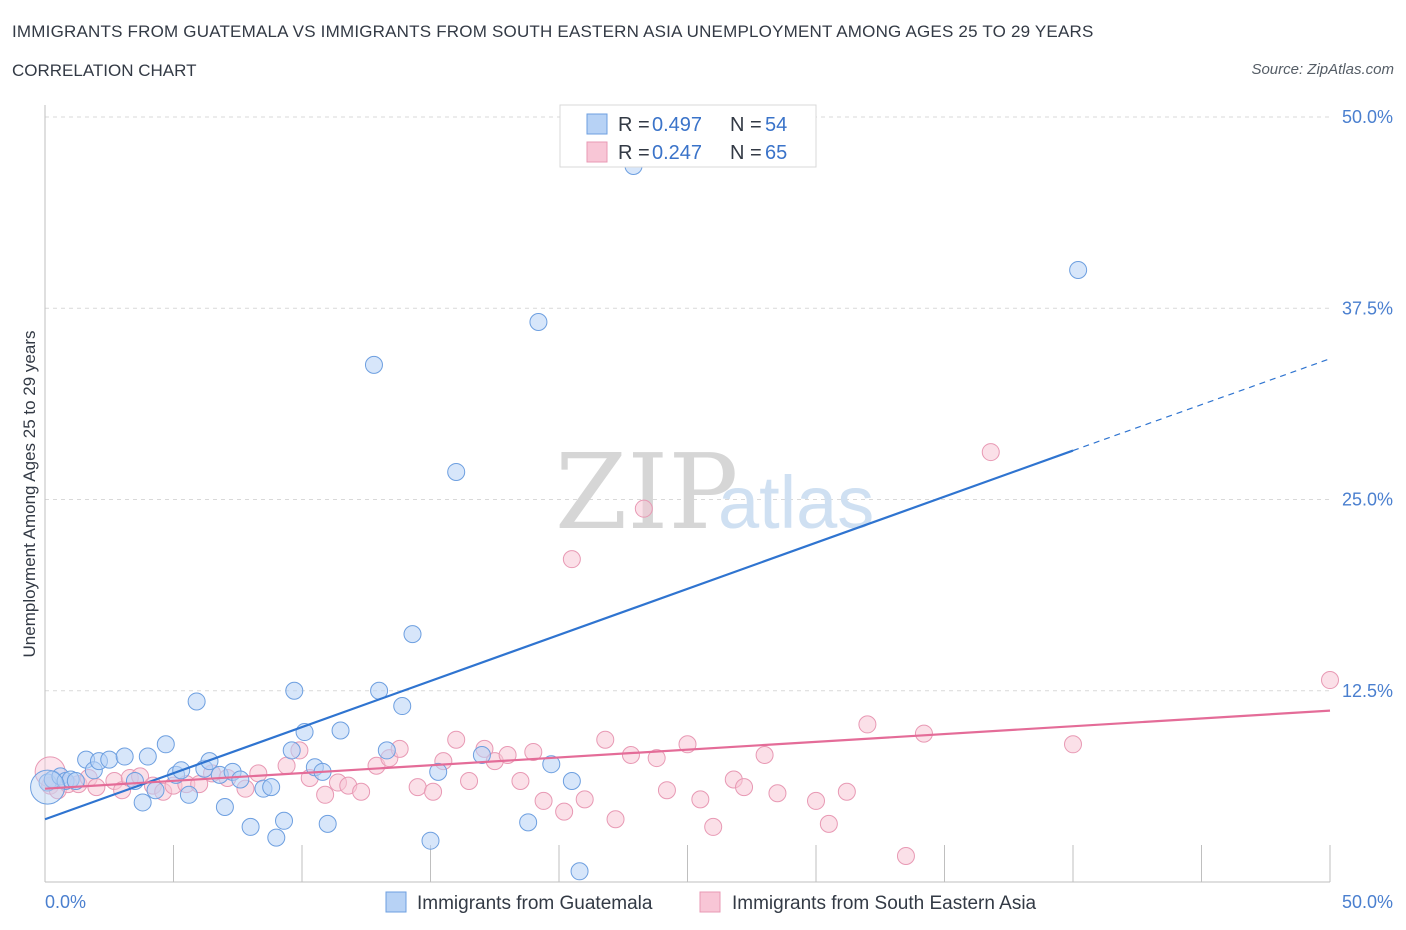 This screenshot has height=930, width=1406. I want to click on legend-swatch-guatemala, so click(597, 124).